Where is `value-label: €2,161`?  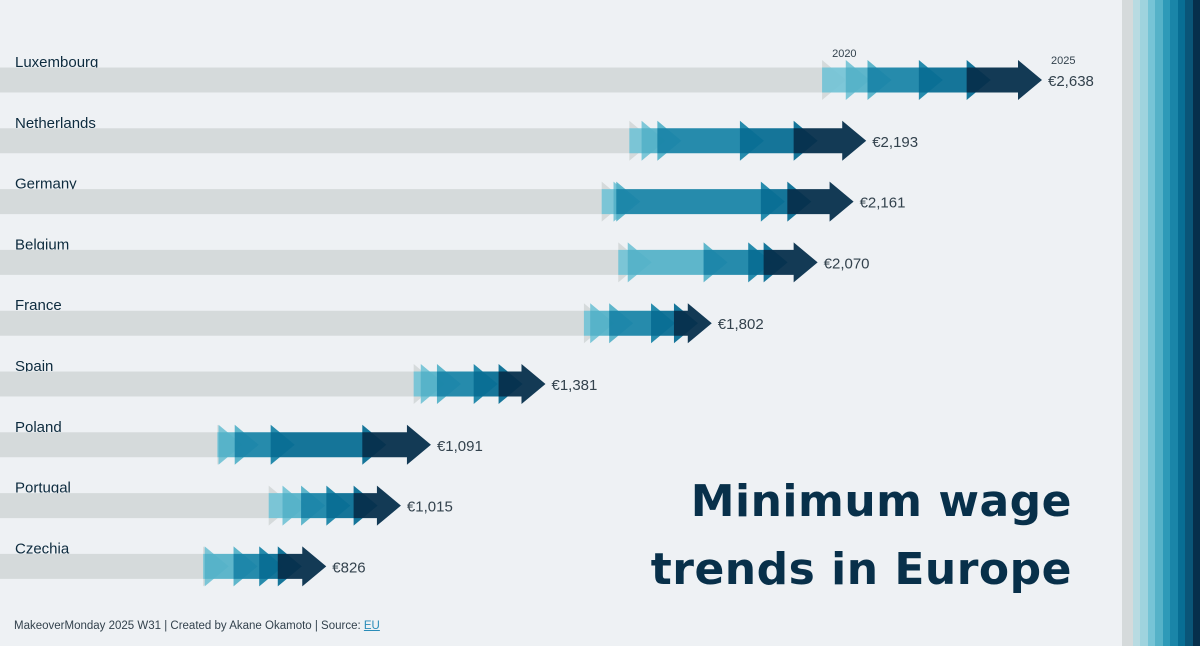 value-label: €2,161 is located at coordinates (883, 203).